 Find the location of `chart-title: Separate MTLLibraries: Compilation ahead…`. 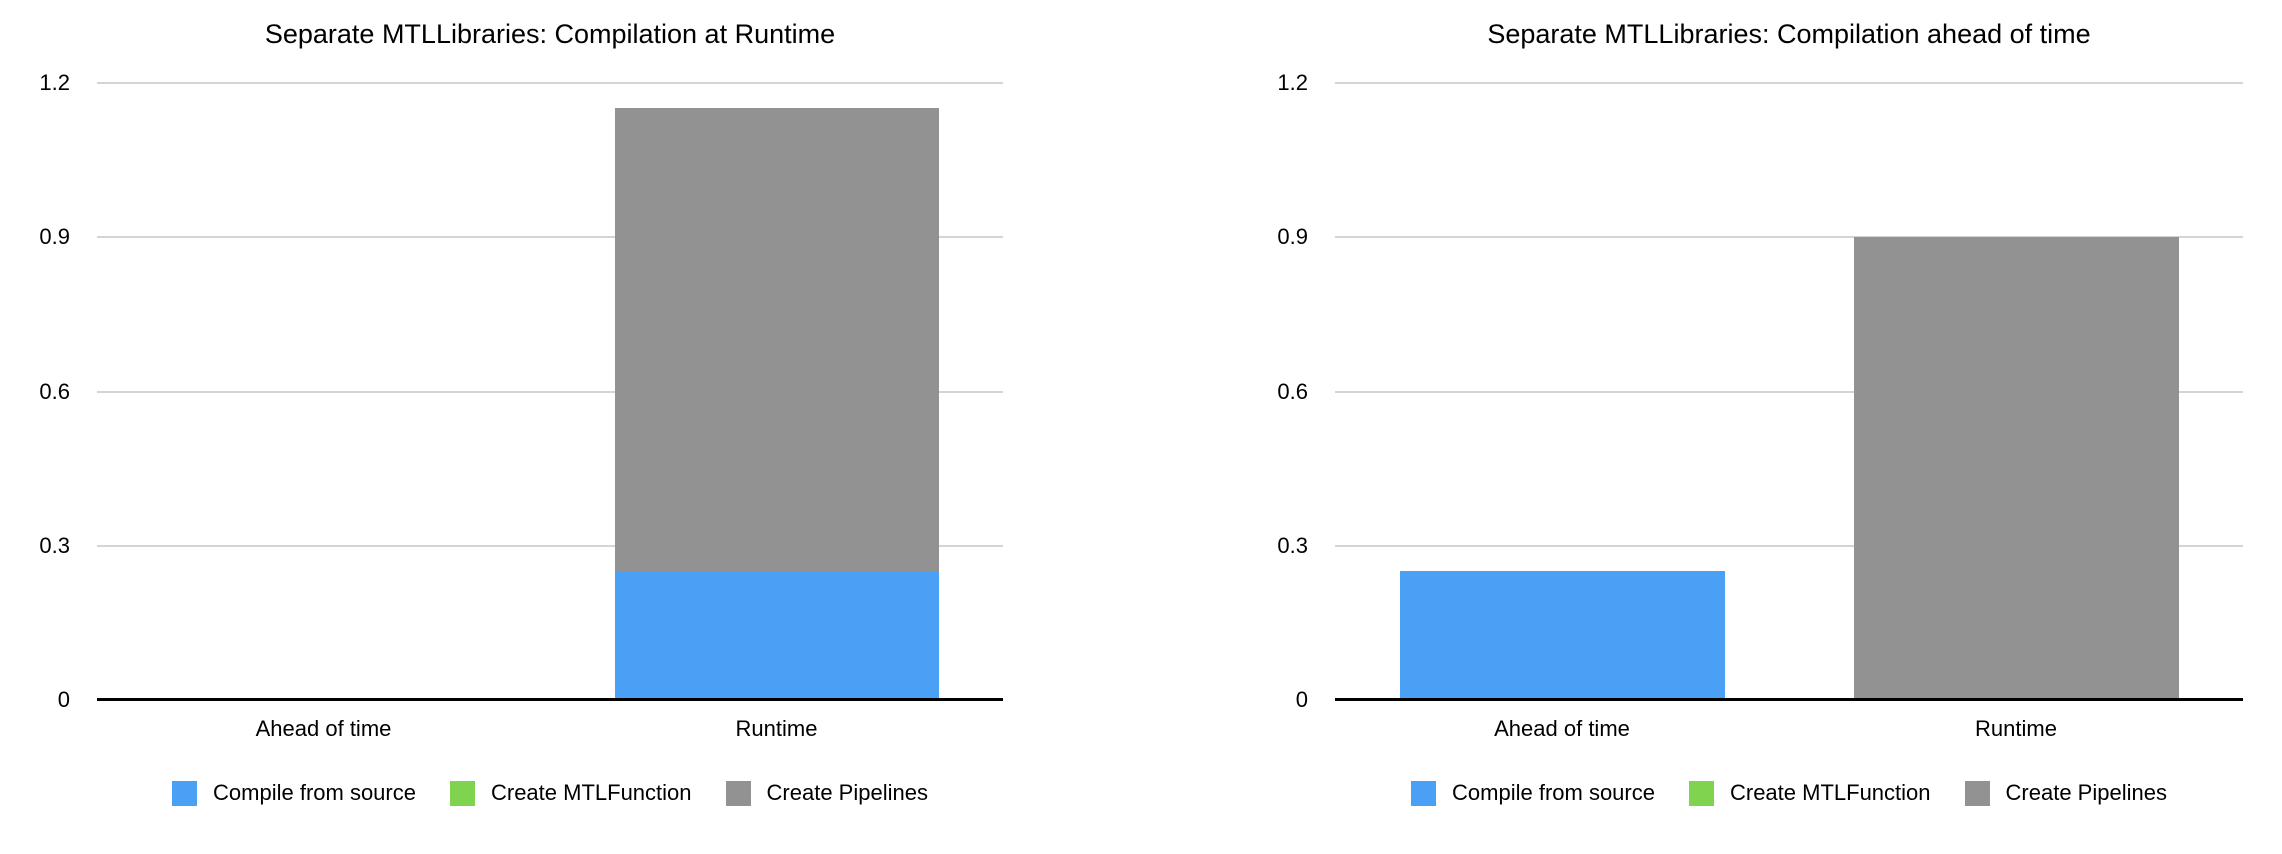

chart-title: Separate MTLLibraries: Compilation ahead… is located at coordinates (1789, 34).